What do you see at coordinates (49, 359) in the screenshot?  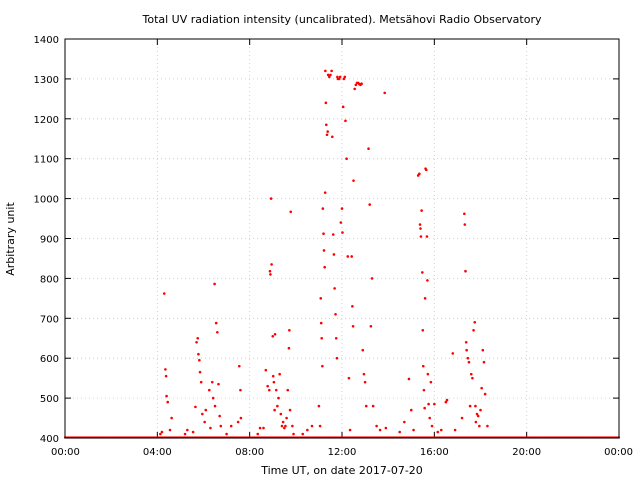 I see `y-tick-label: 600` at bounding box center [49, 359].